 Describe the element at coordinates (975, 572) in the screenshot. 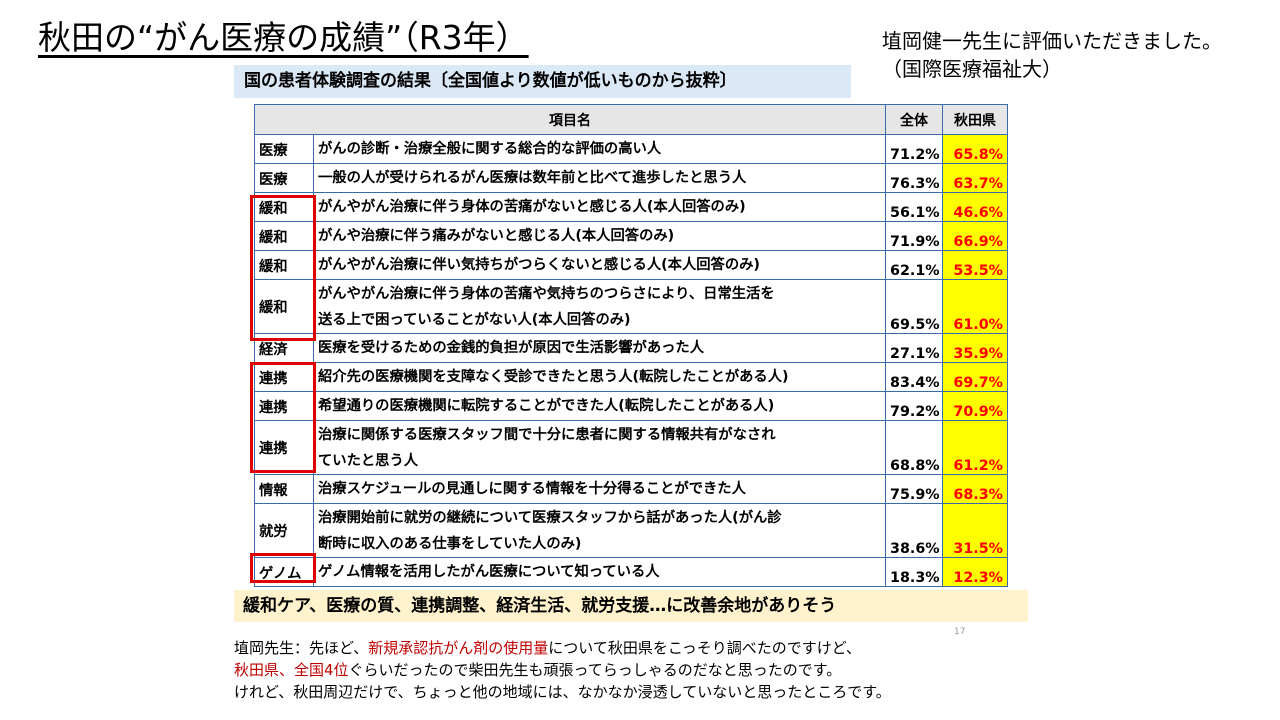

I see `row-pref: 12.3%` at that location.